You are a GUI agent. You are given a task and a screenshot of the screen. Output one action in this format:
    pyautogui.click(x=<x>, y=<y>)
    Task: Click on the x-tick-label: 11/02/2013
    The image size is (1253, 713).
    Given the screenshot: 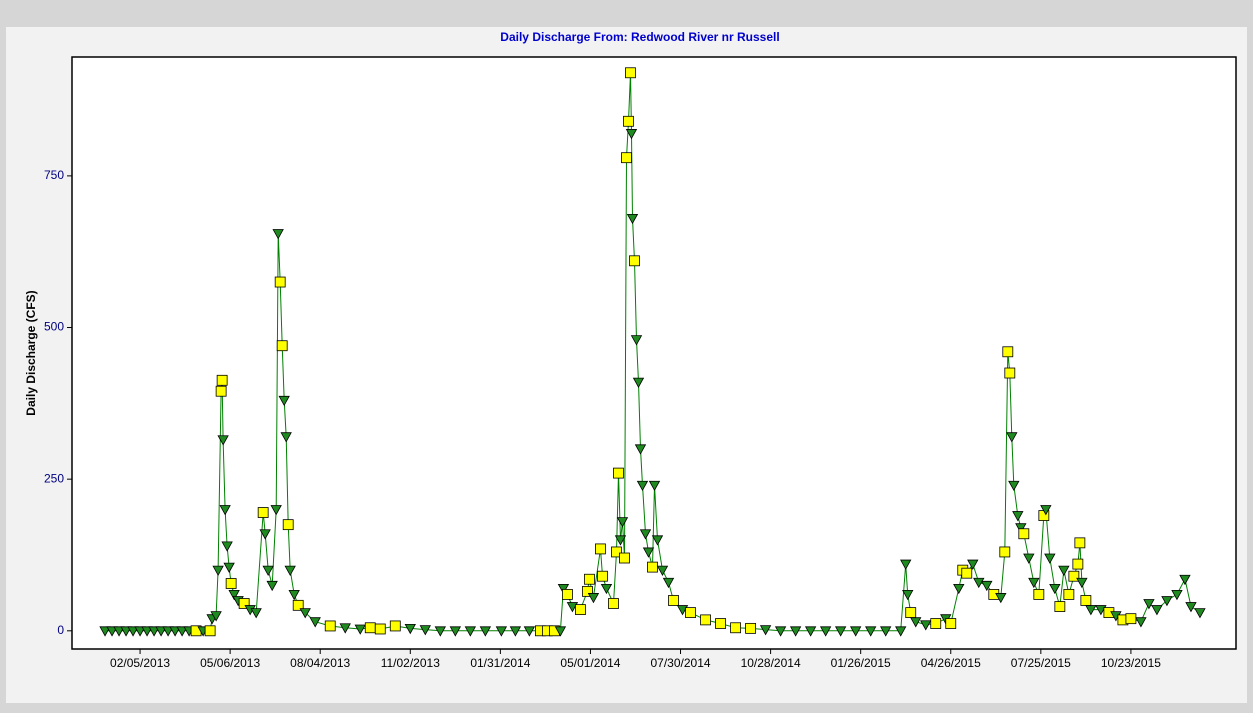 What is the action you would take?
    pyautogui.click(x=410, y=663)
    